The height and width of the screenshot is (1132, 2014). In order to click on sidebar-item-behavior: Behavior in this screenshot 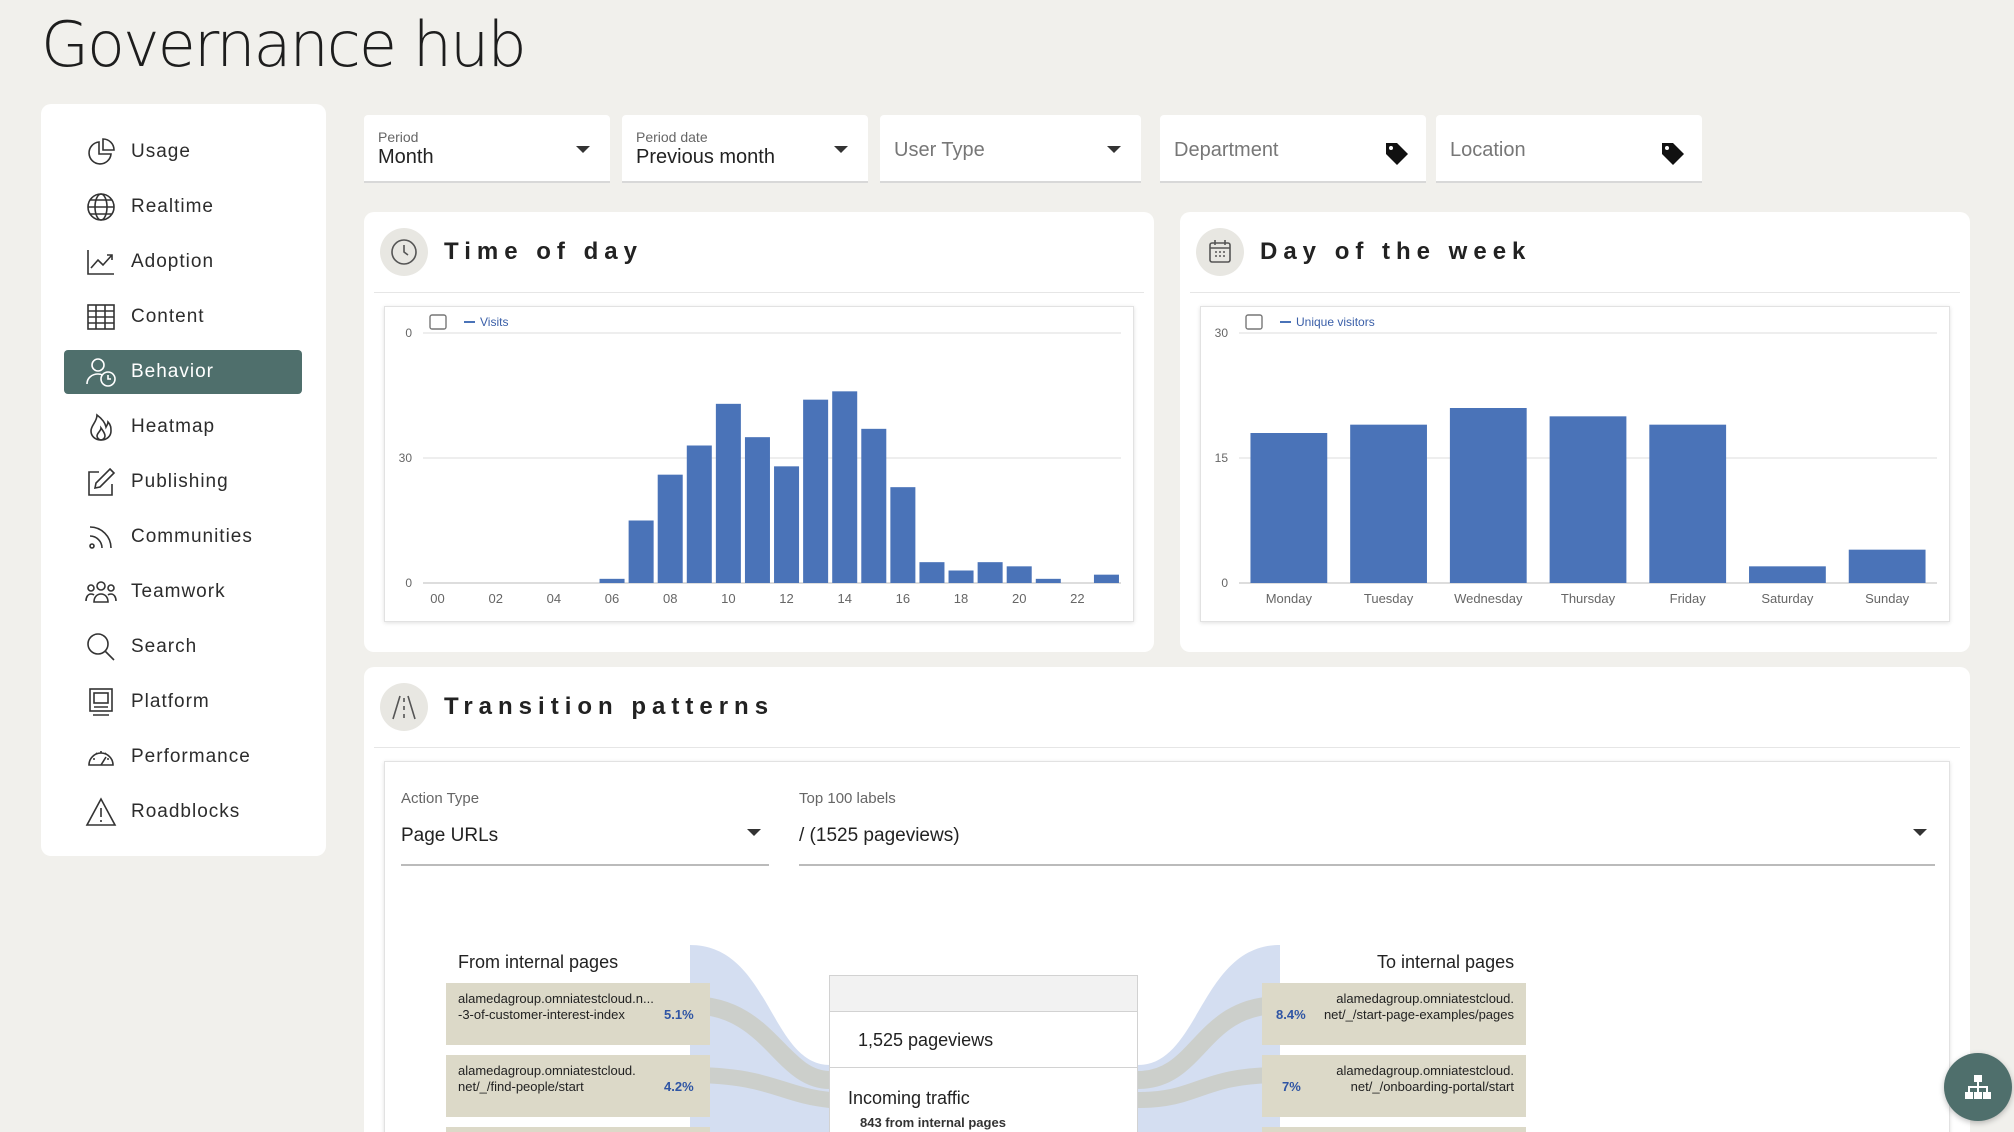, I will do `click(183, 372)`.